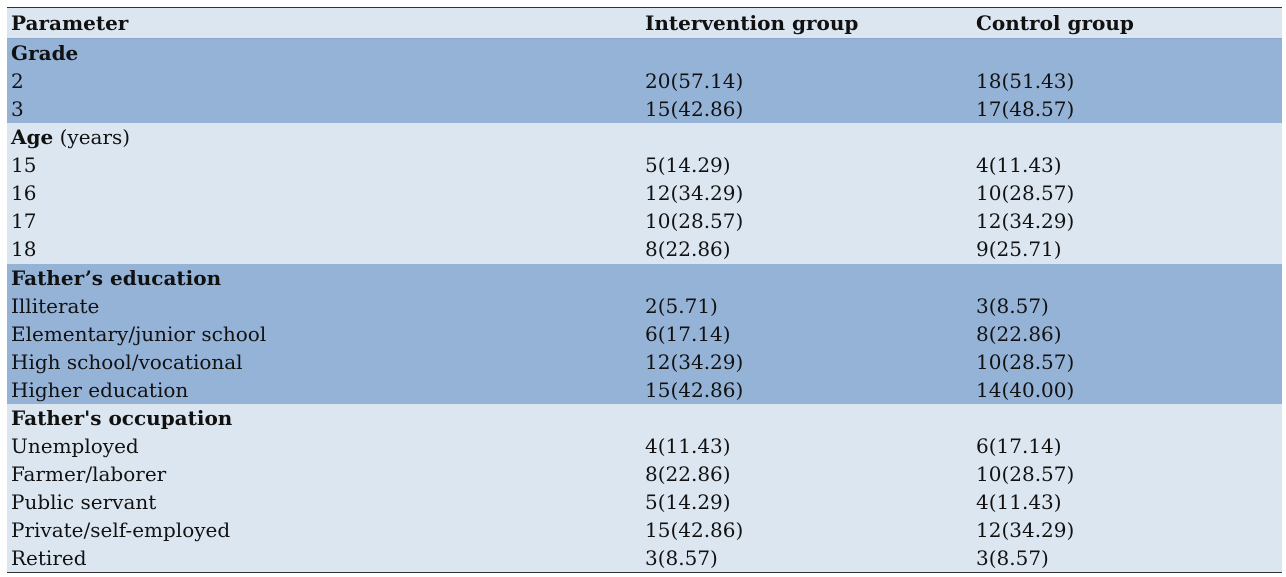  What do you see at coordinates (24, 193) in the screenshot?
I see `row-label: 16` at bounding box center [24, 193].